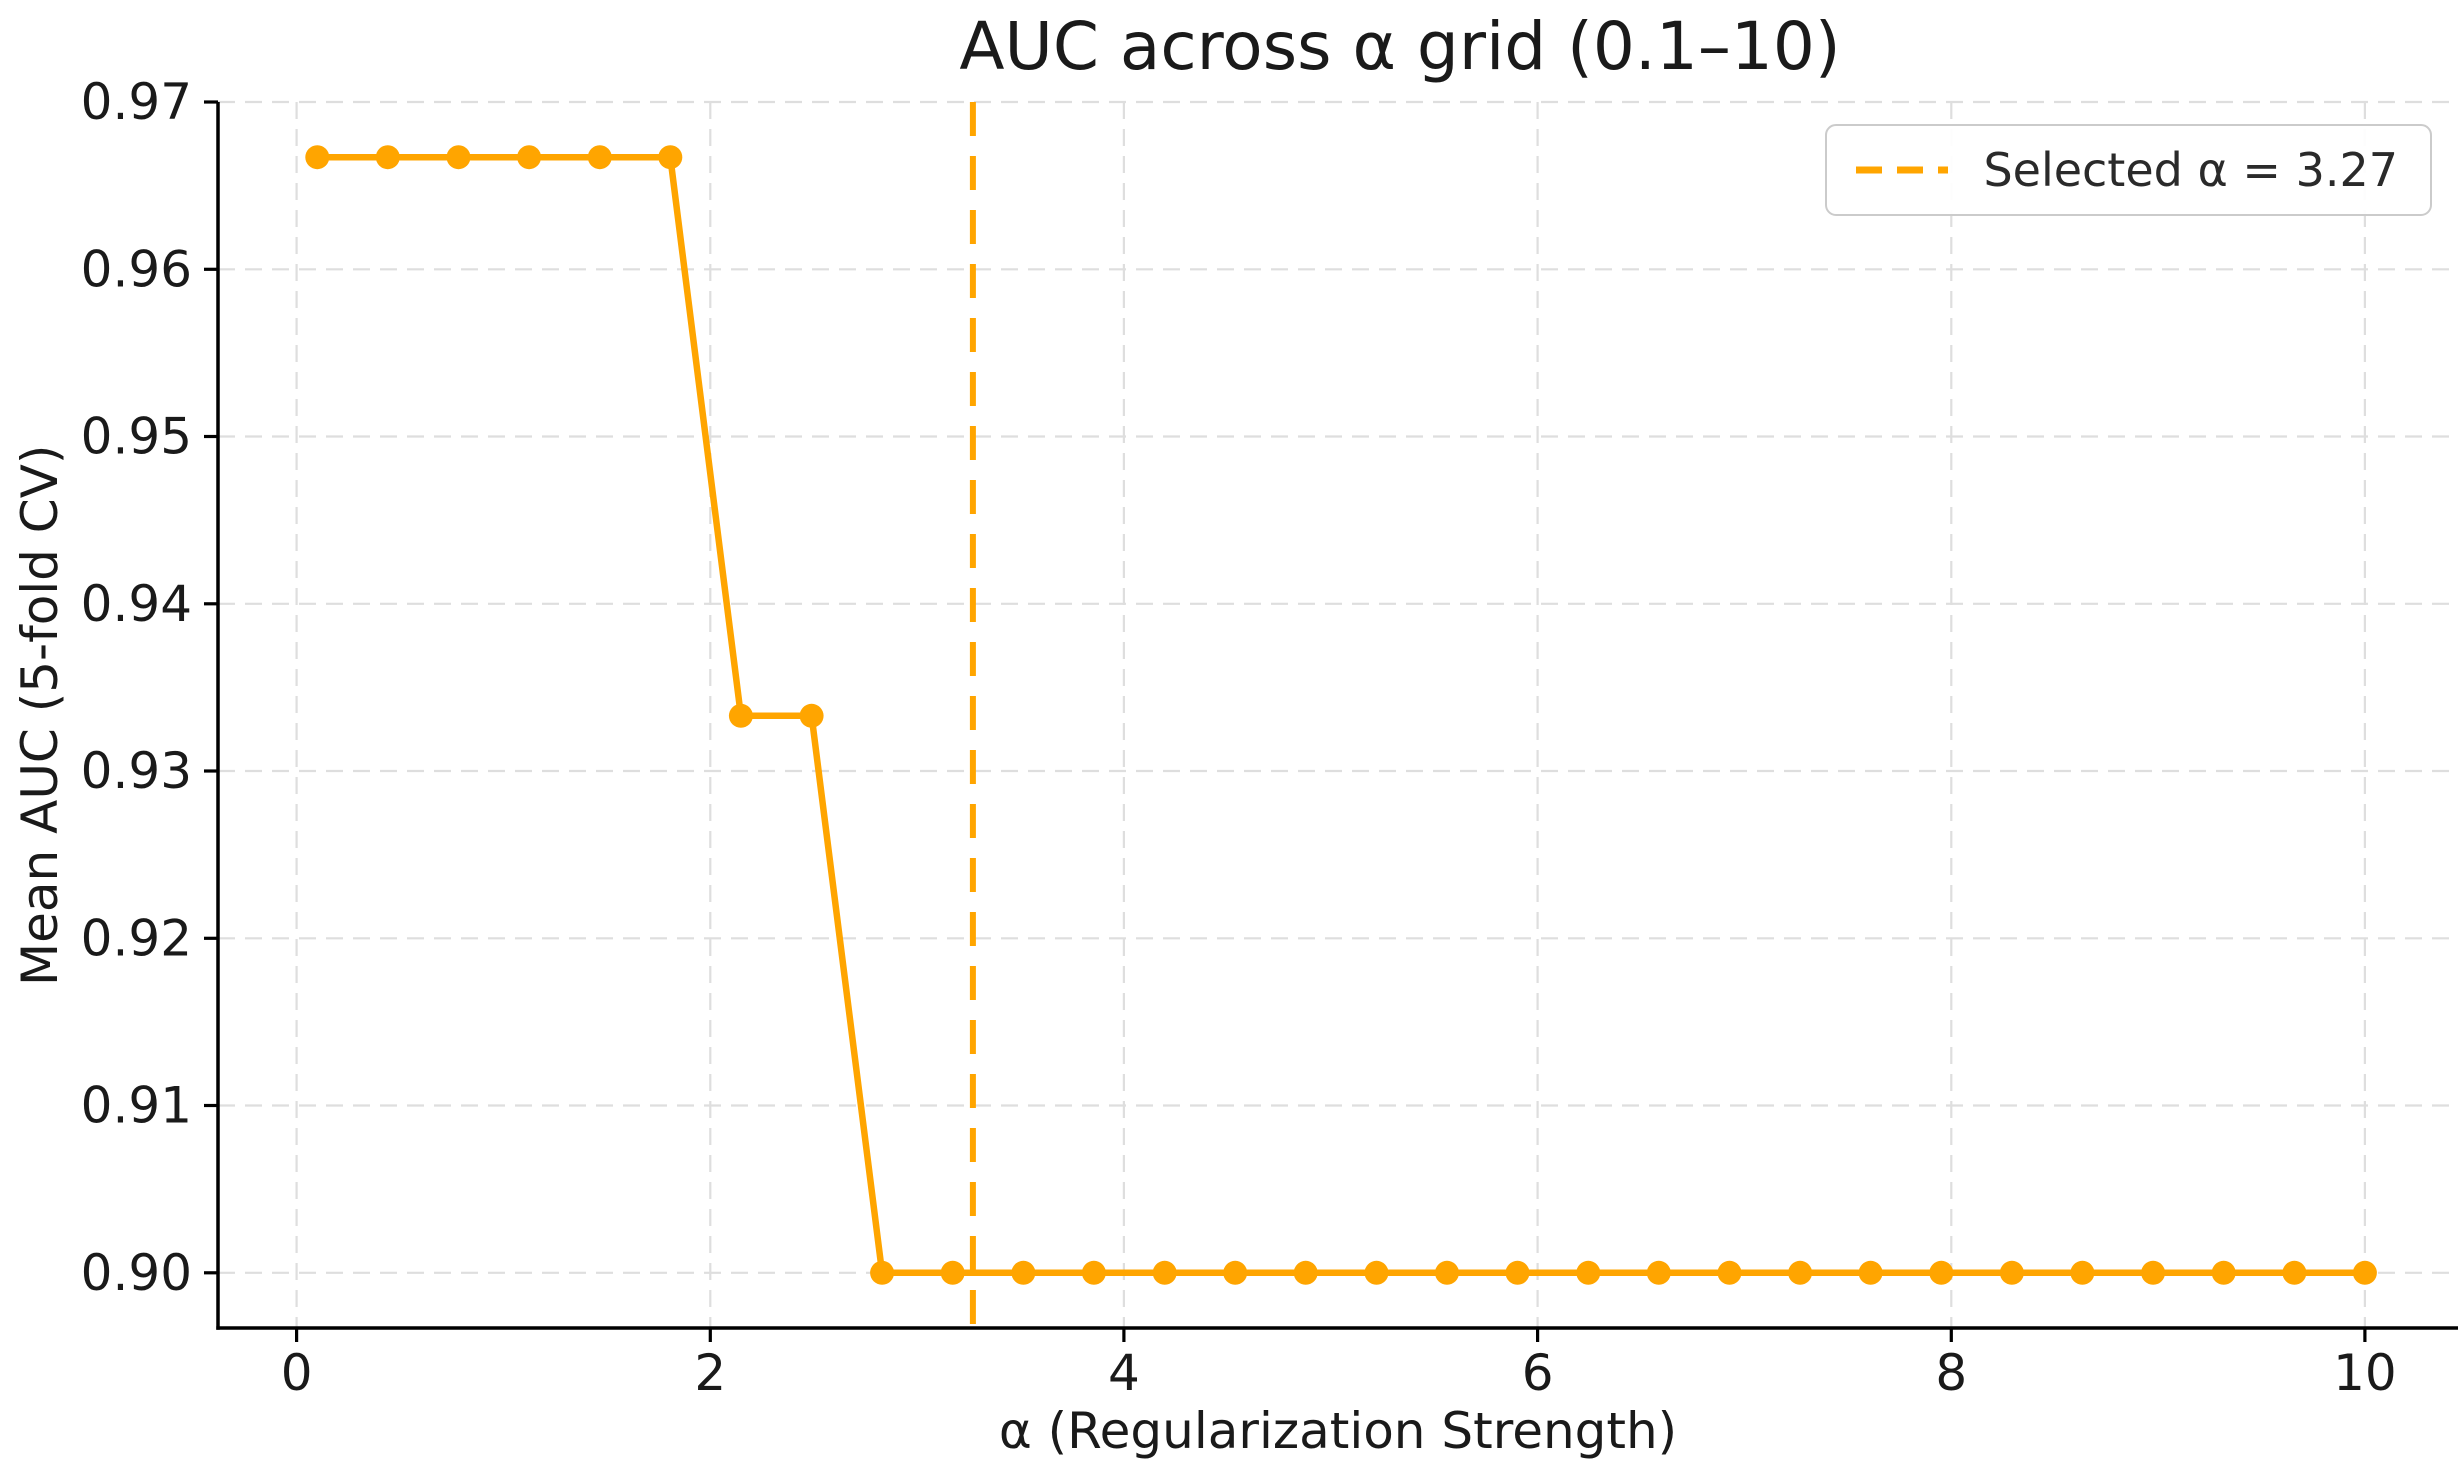 The image size is (2458, 1476). What do you see at coordinates (136, 102) in the screenshot?
I see `svg-text: 0.97` at bounding box center [136, 102].